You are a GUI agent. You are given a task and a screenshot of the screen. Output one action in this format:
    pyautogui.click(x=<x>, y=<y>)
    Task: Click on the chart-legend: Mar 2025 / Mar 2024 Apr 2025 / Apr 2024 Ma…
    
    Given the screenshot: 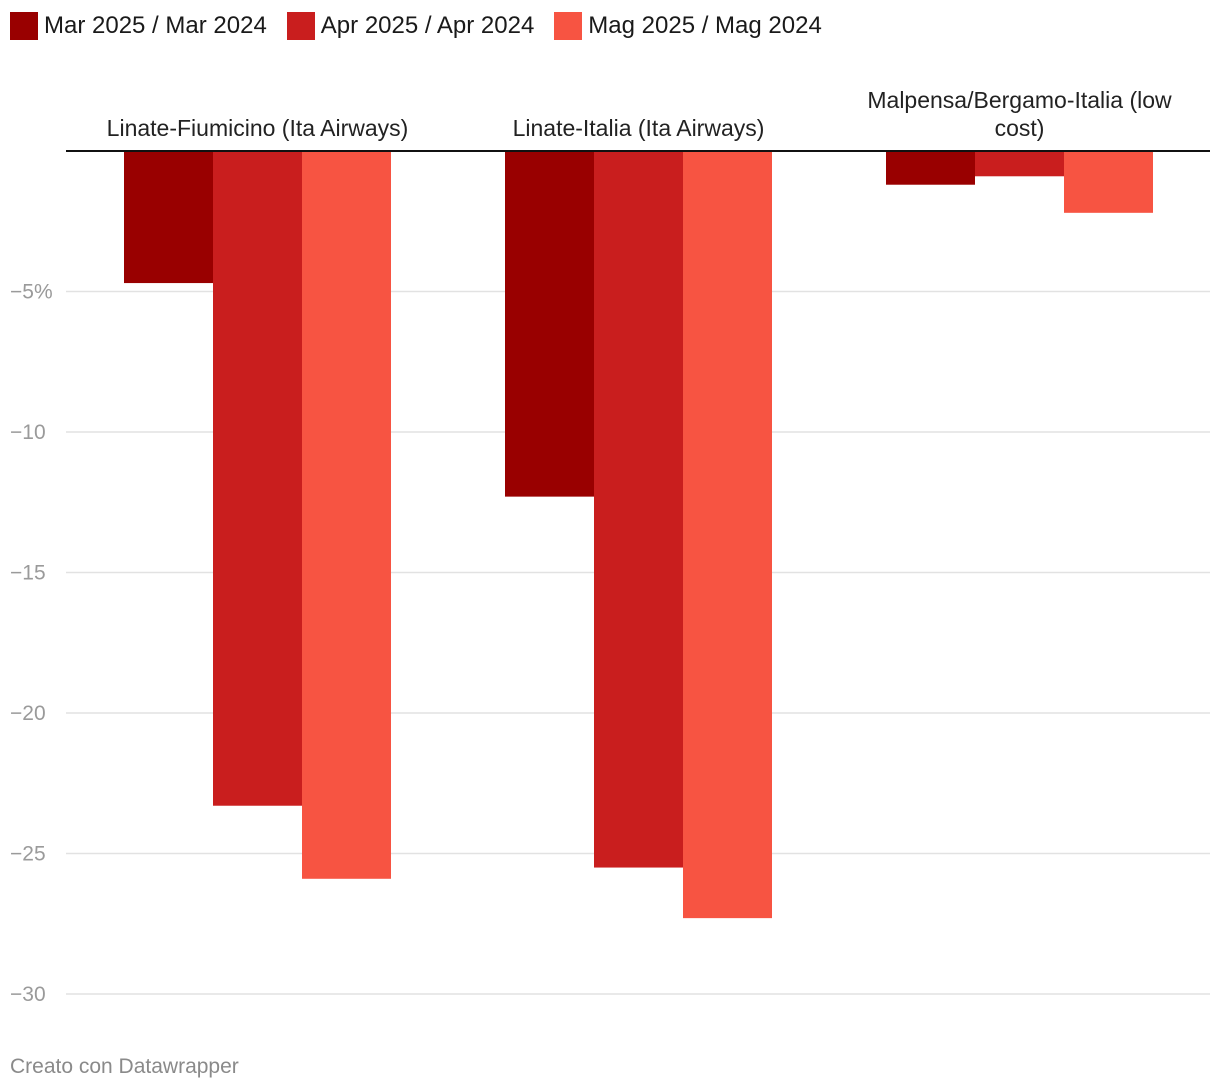 What is the action you would take?
    pyautogui.click(x=426, y=26)
    